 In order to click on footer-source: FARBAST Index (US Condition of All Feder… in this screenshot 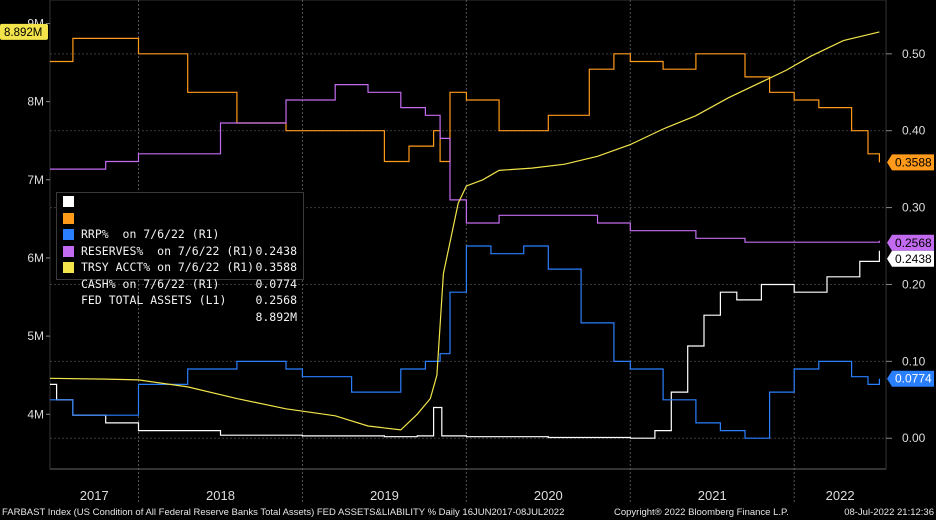, I will do `click(283, 512)`.